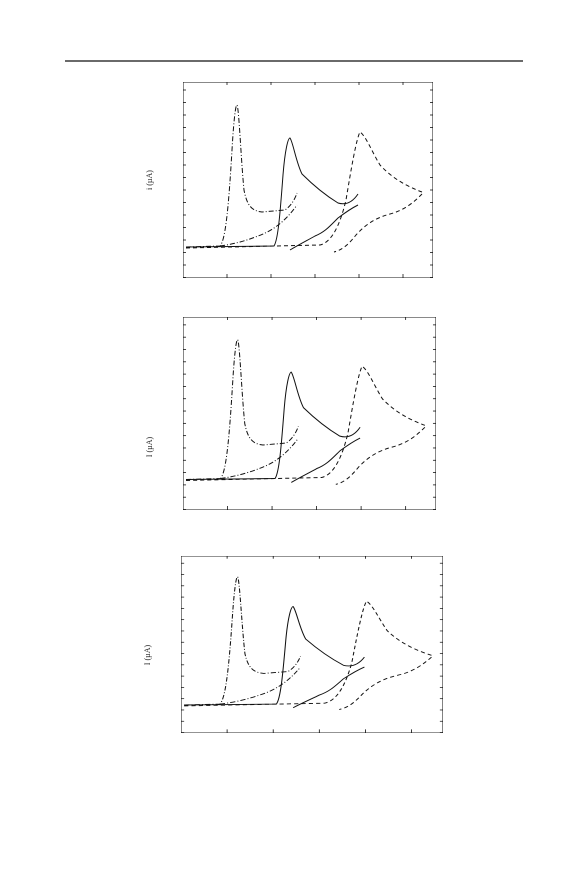  What do you see at coordinates (149, 180) in the screenshot?
I see `y-axis-label: i (µA)` at bounding box center [149, 180].